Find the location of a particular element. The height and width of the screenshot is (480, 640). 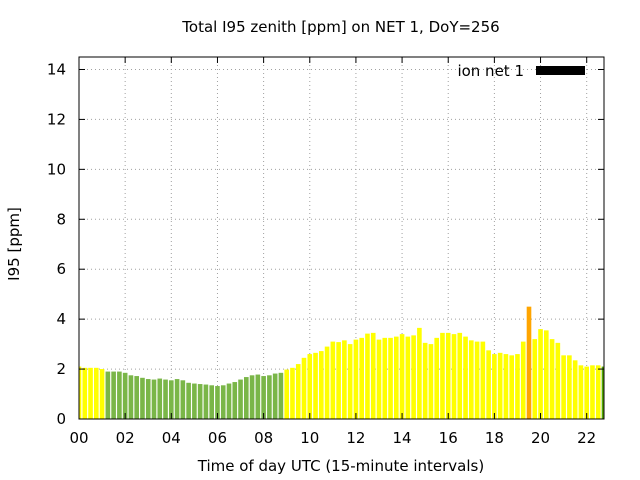

y-tick-labels: 0 2 4 6 8 10 12 14 is located at coordinates (56, 244).